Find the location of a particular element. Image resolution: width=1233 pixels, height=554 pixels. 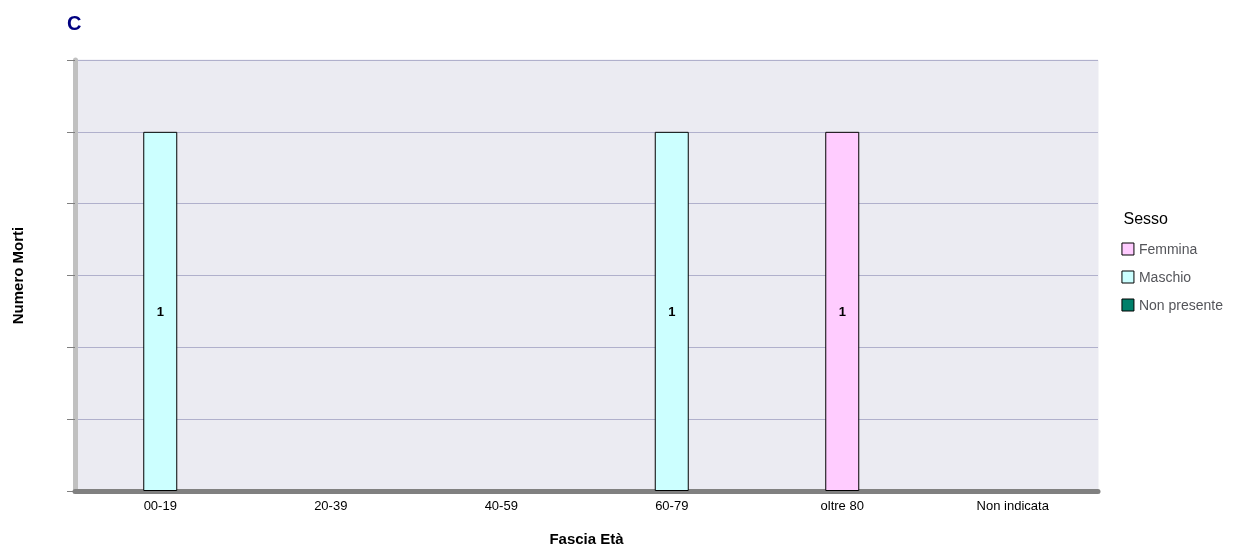

legend-label: Non presente is located at coordinates (1181, 305).